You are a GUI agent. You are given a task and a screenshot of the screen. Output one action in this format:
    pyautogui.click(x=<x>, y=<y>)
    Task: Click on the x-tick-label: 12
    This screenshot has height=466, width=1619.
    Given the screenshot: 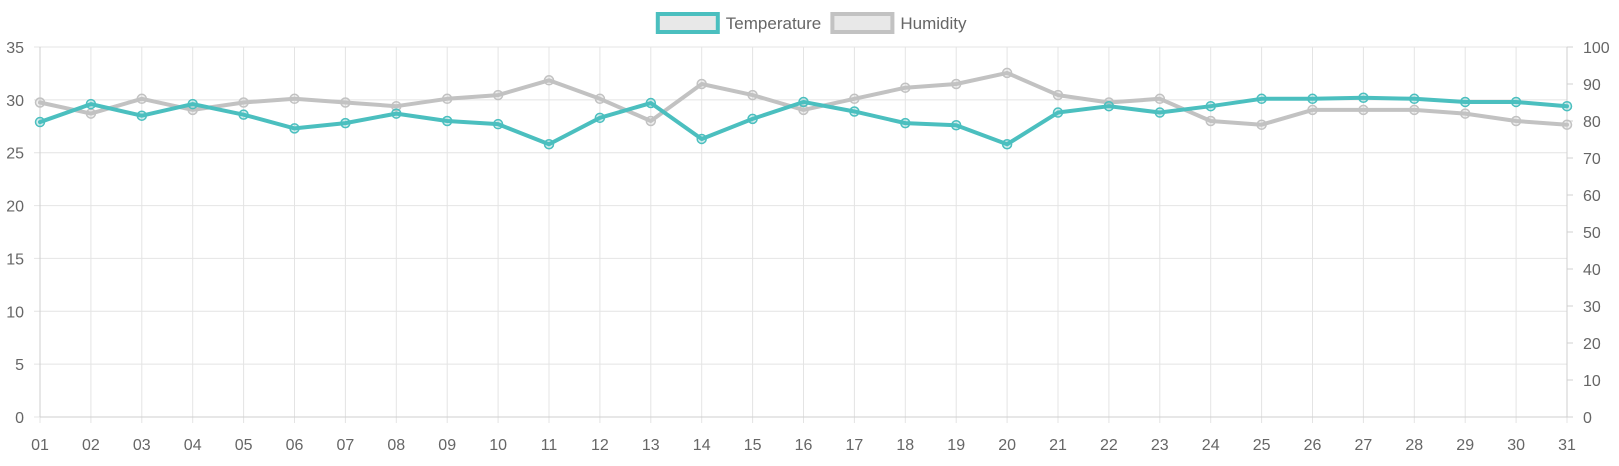 What is the action you would take?
    pyautogui.click(x=600, y=445)
    